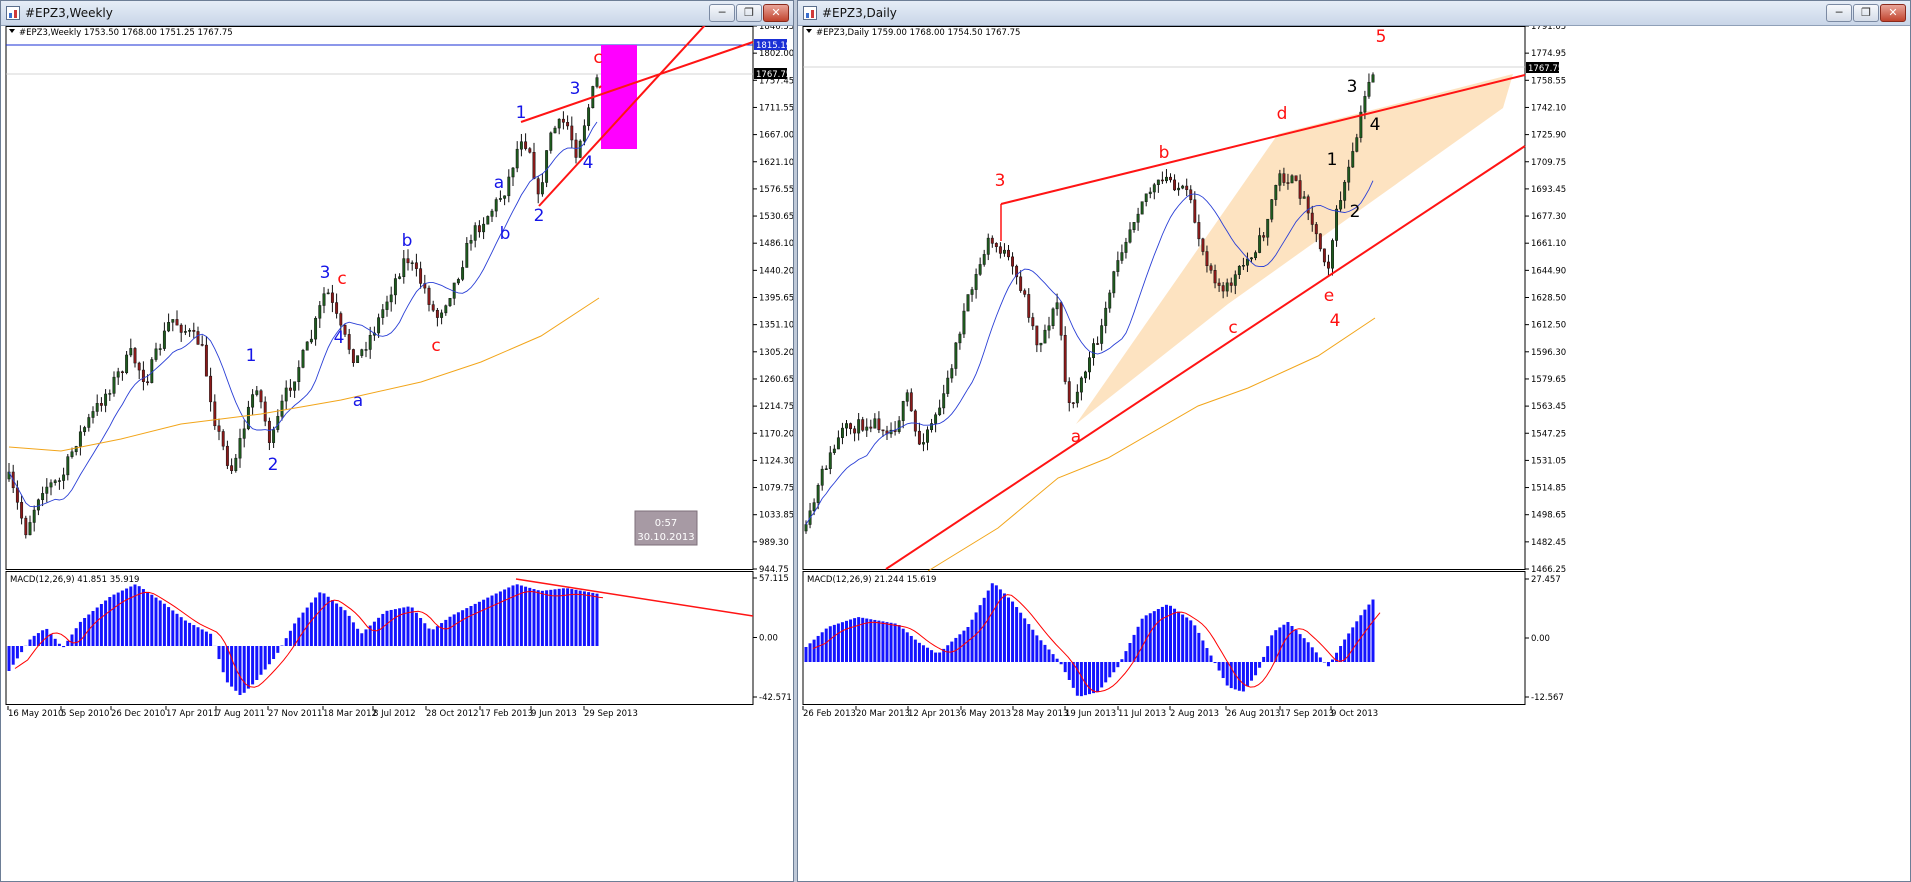 This screenshot has width=1911, height=882. What do you see at coordinates (776, 326) in the screenshot?
I see `weekly-price-axis-tick-label: 1351.10` at bounding box center [776, 326].